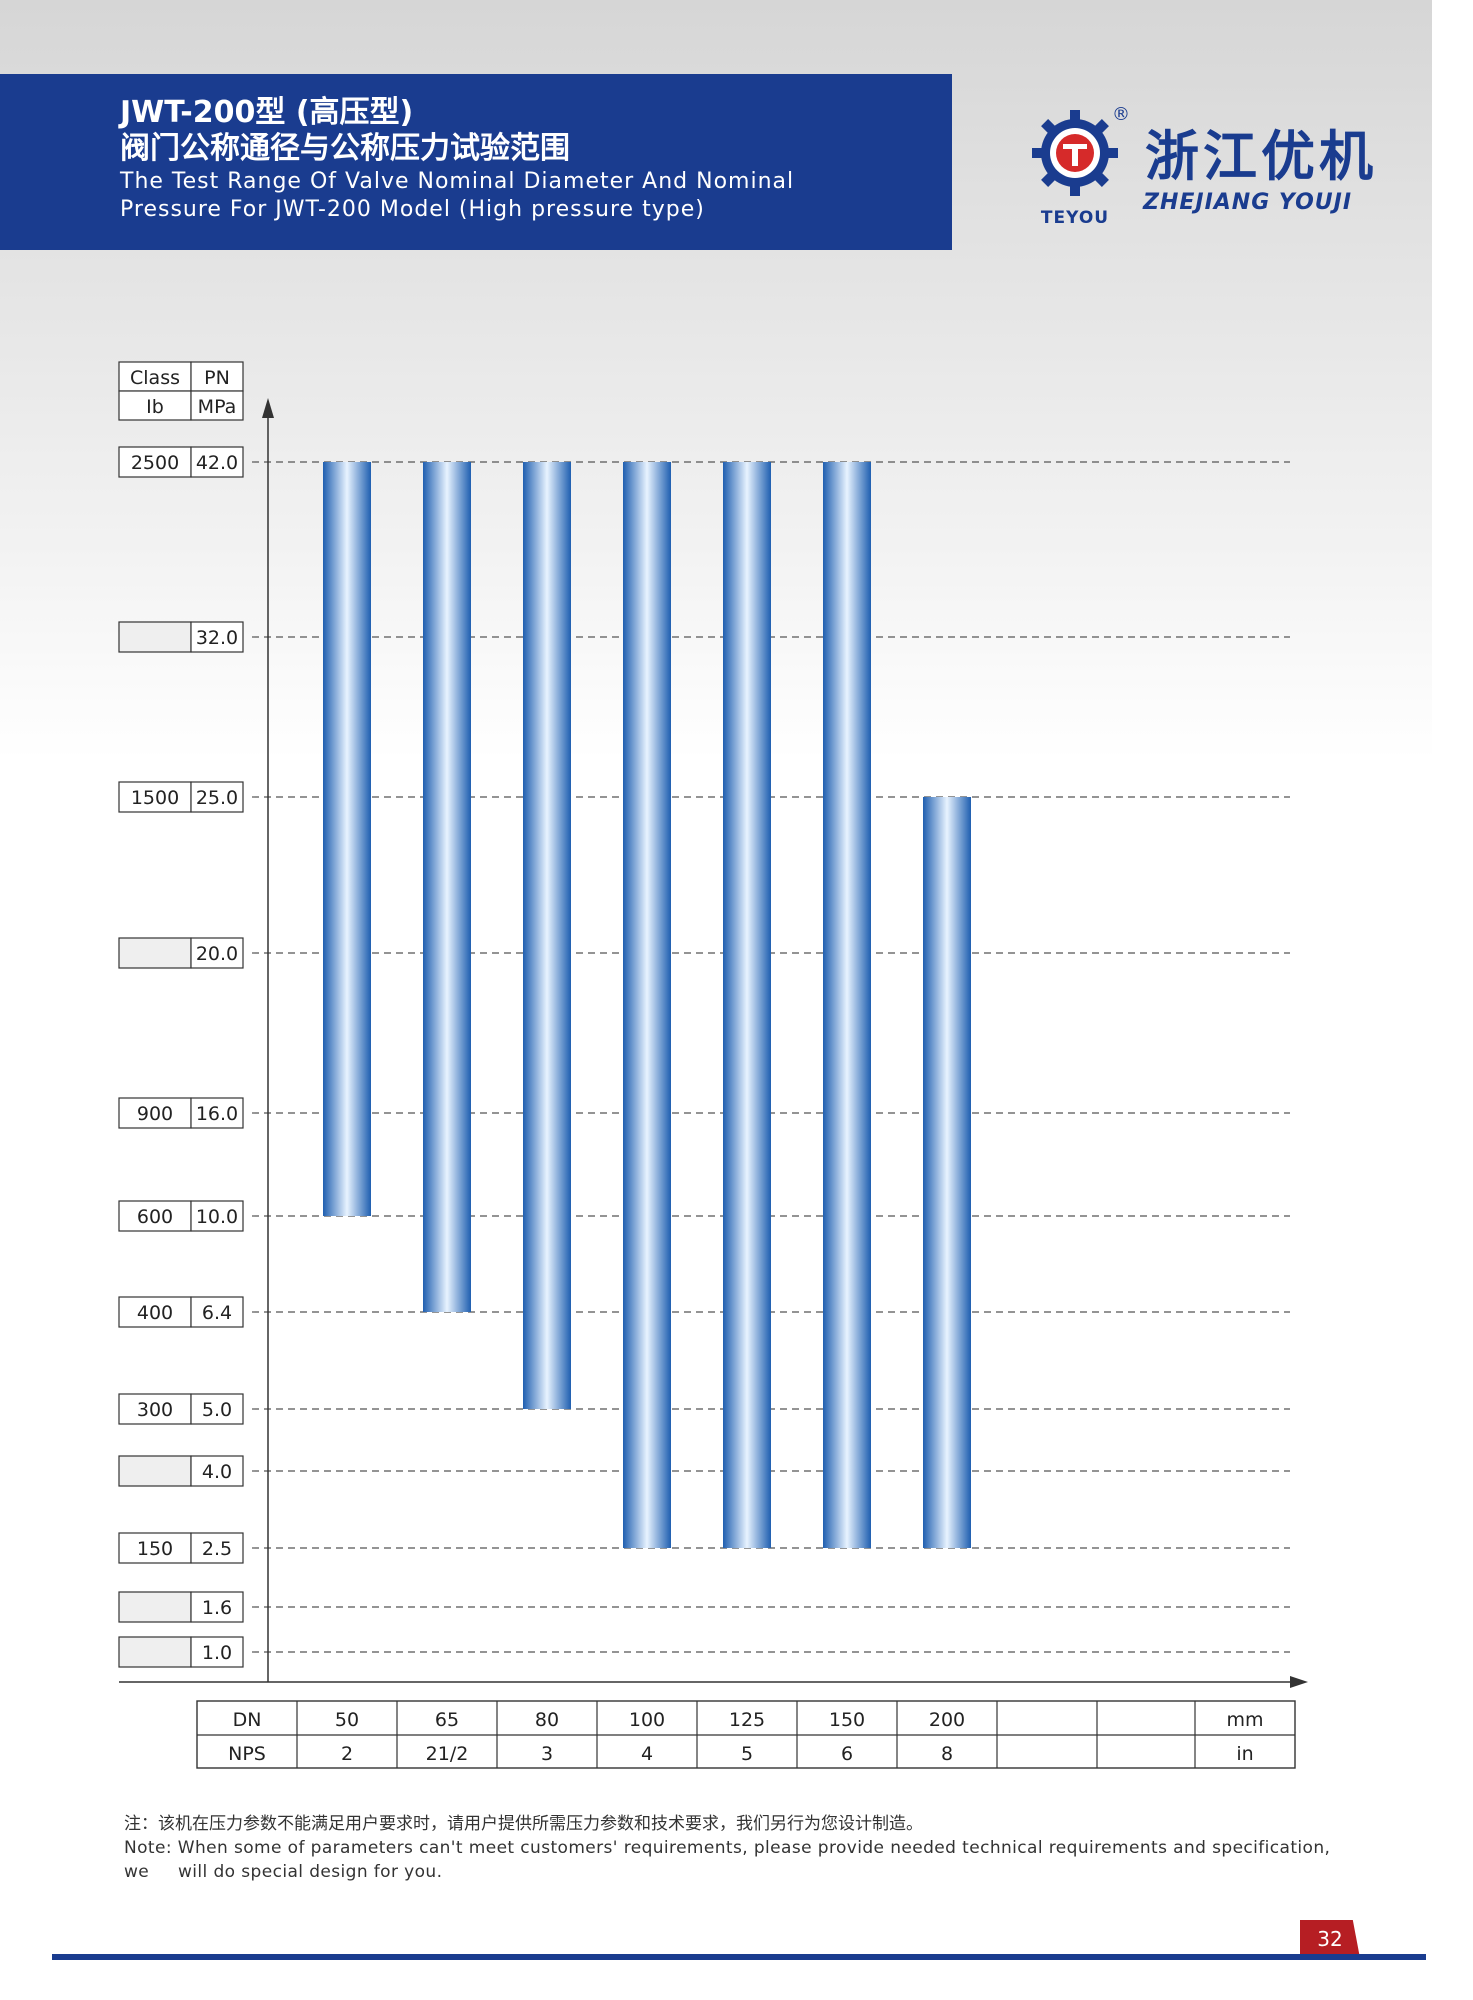  What do you see at coordinates (1244, 1754) in the screenshot?
I see `nps-unit: in` at bounding box center [1244, 1754].